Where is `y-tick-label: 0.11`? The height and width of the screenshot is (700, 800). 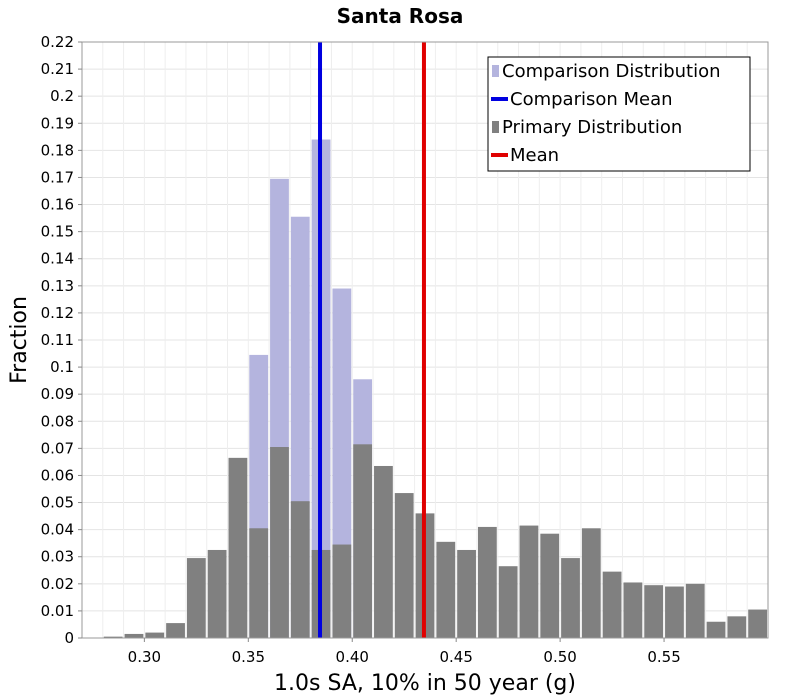
y-tick-label: 0.11 is located at coordinates (57, 340).